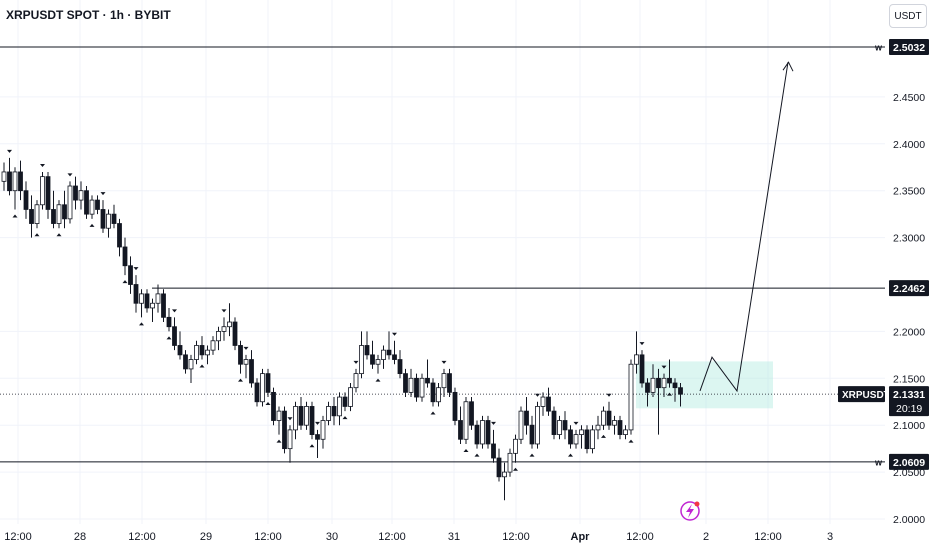 The height and width of the screenshot is (550, 932). Describe the element at coordinates (690, 511) in the screenshot. I see `lightning-icon` at that location.